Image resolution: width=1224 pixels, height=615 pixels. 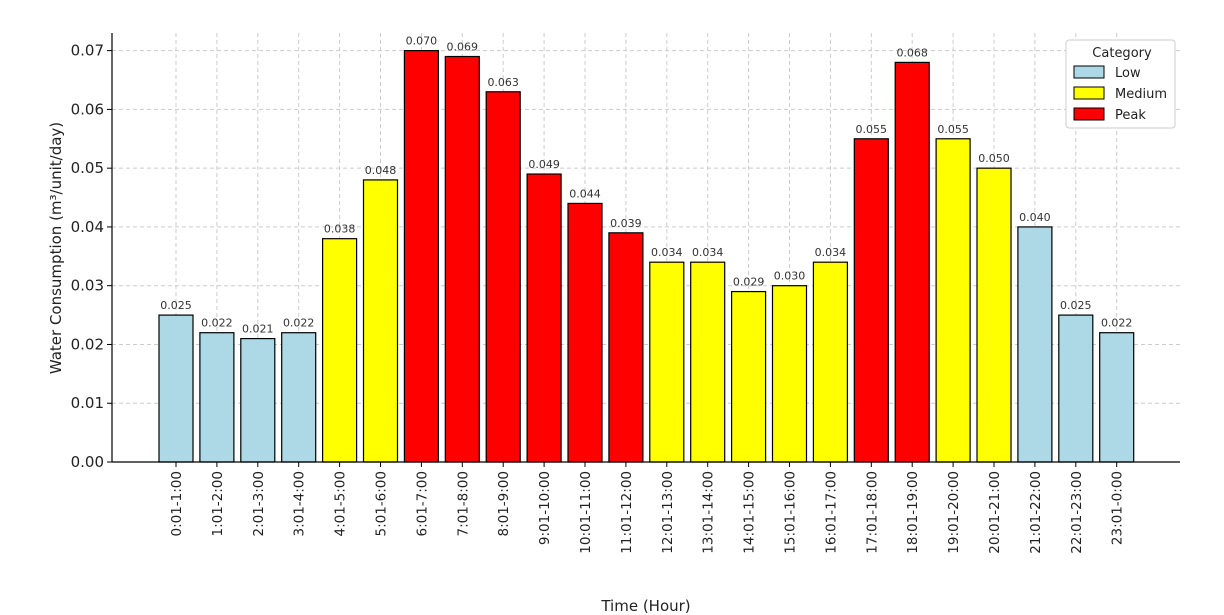 What do you see at coordinates (87, 227) in the screenshot?
I see `y-tick-label: 0.04` at bounding box center [87, 227].